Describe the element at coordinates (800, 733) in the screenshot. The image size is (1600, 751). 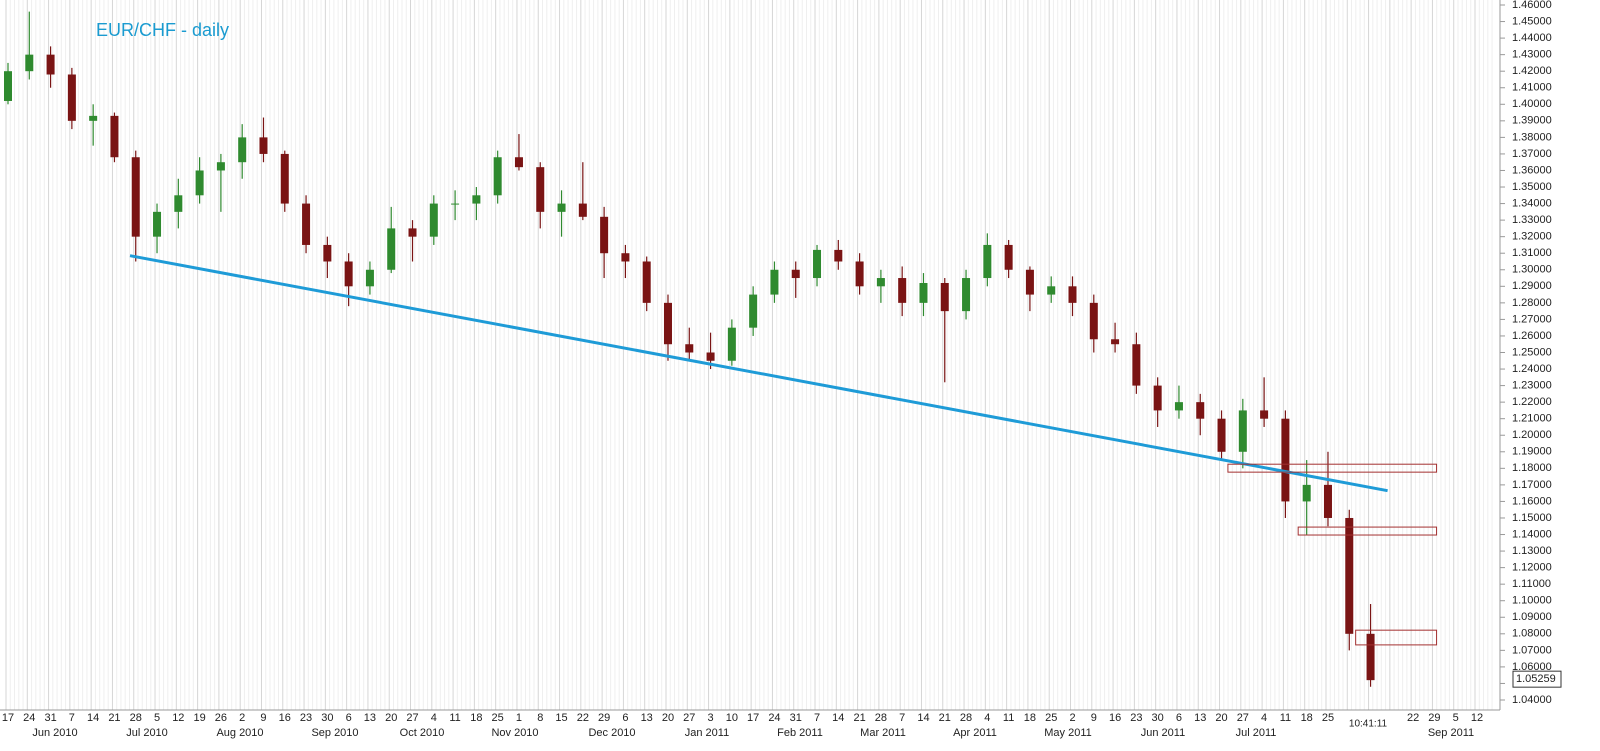
I see `month-label: Feb 2011` at that location.